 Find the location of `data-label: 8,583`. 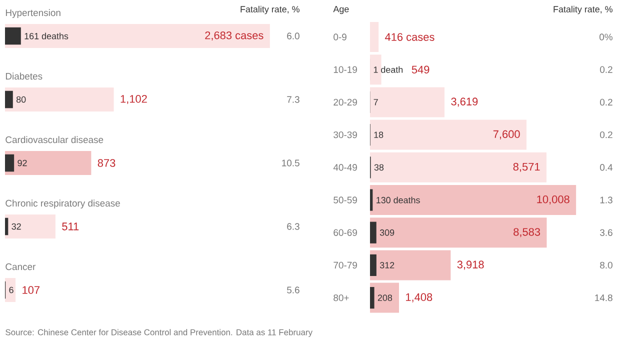

data-label: 8,583 is located at coordinates (527, 233).